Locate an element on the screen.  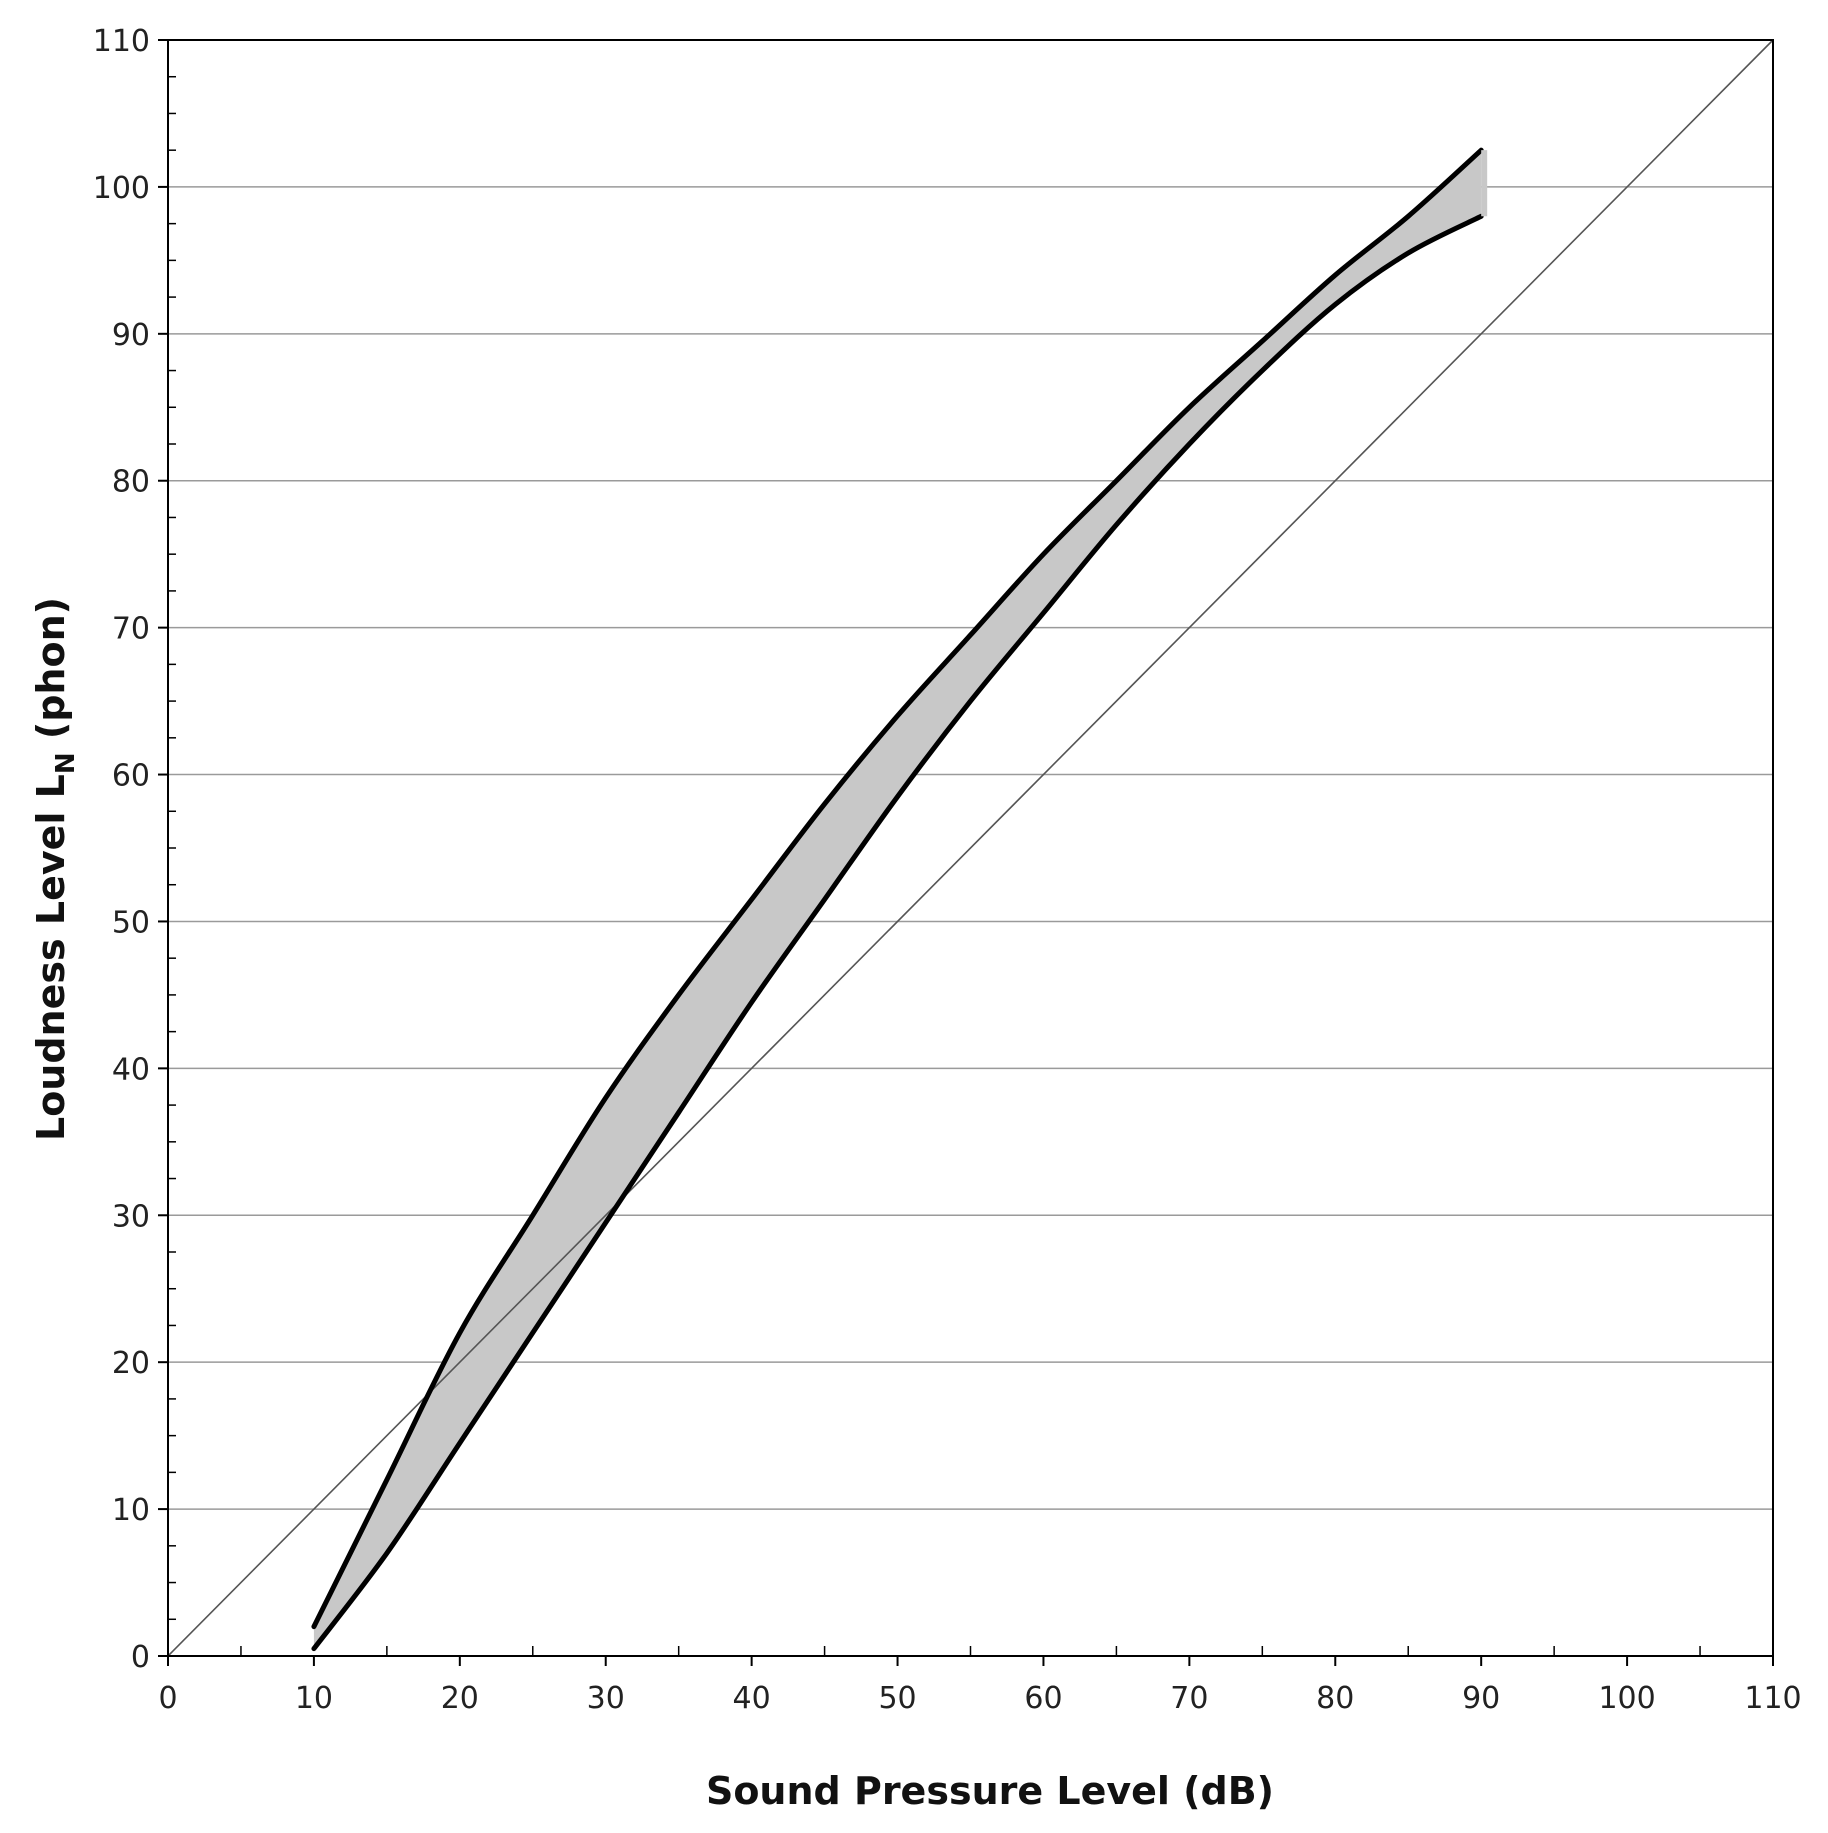
x-tick-labels: 0 10 20 30 40 50 60 70 80 90 100 110 is located at coordinates (979, 1698).